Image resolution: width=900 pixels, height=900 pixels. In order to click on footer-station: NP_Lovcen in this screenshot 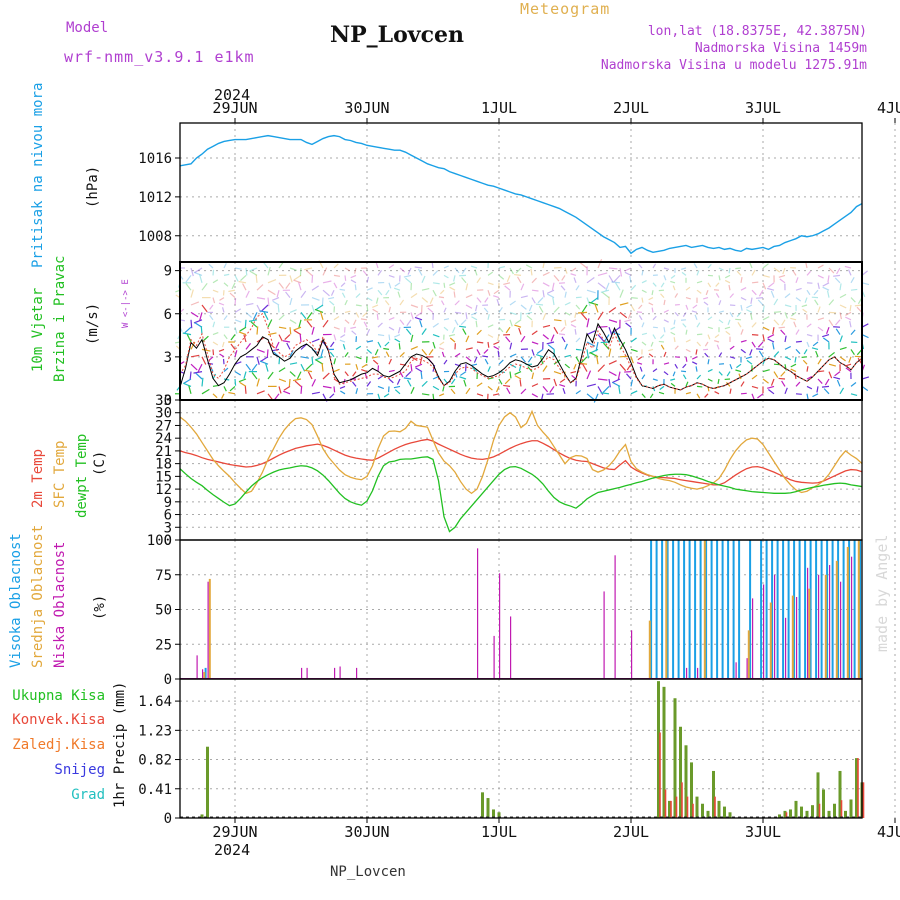, I will do `click(368, 872)`.